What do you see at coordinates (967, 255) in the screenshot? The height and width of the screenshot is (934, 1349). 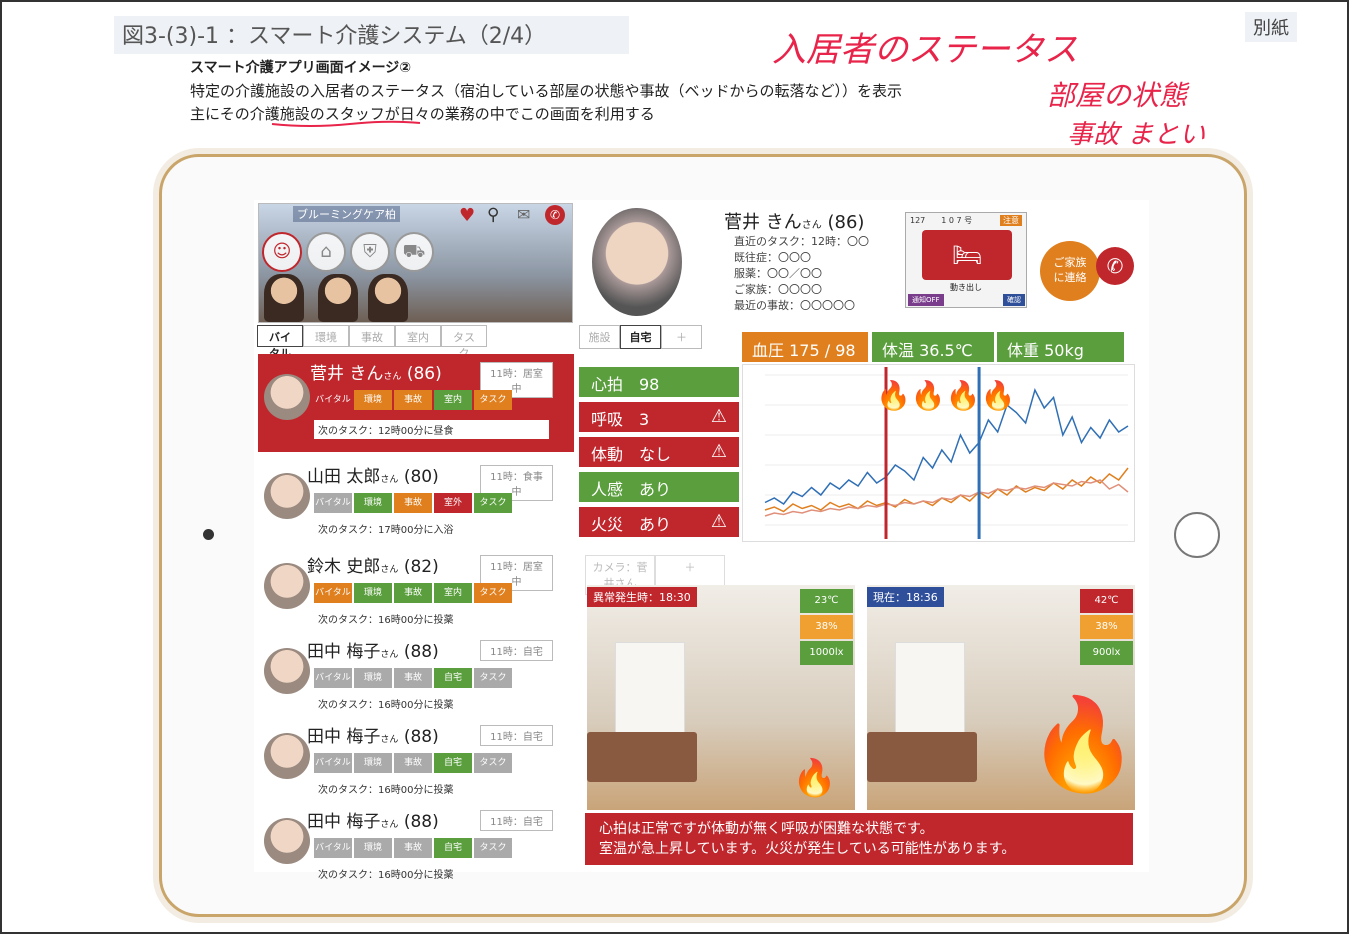 I see `bed-icon: 🛏` at bounding box center [967, 255].